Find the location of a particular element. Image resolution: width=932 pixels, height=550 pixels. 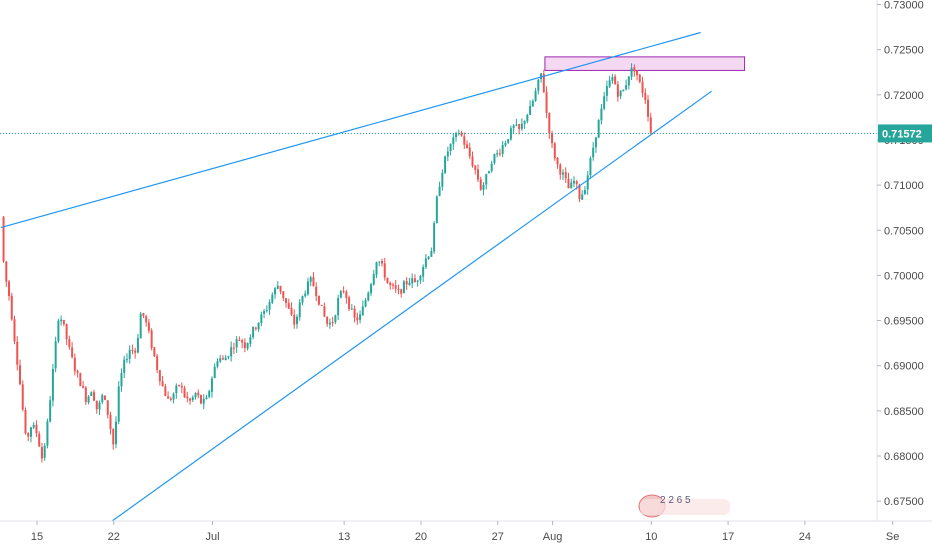

time-tick-label: 24 is located at coordinates (805, 537).